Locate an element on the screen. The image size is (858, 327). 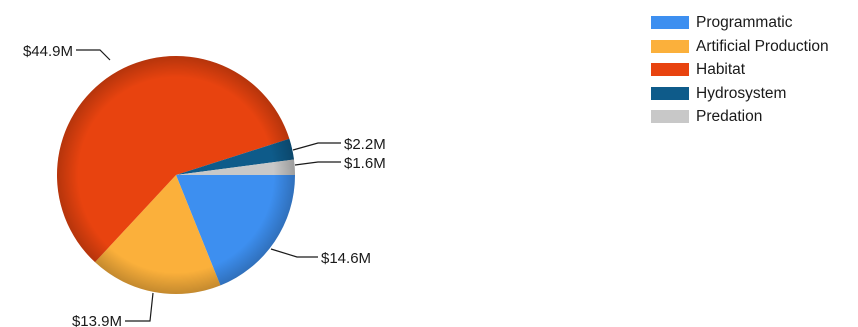
legend-item-habitat: Habitat is located at coordinates (740, 70).